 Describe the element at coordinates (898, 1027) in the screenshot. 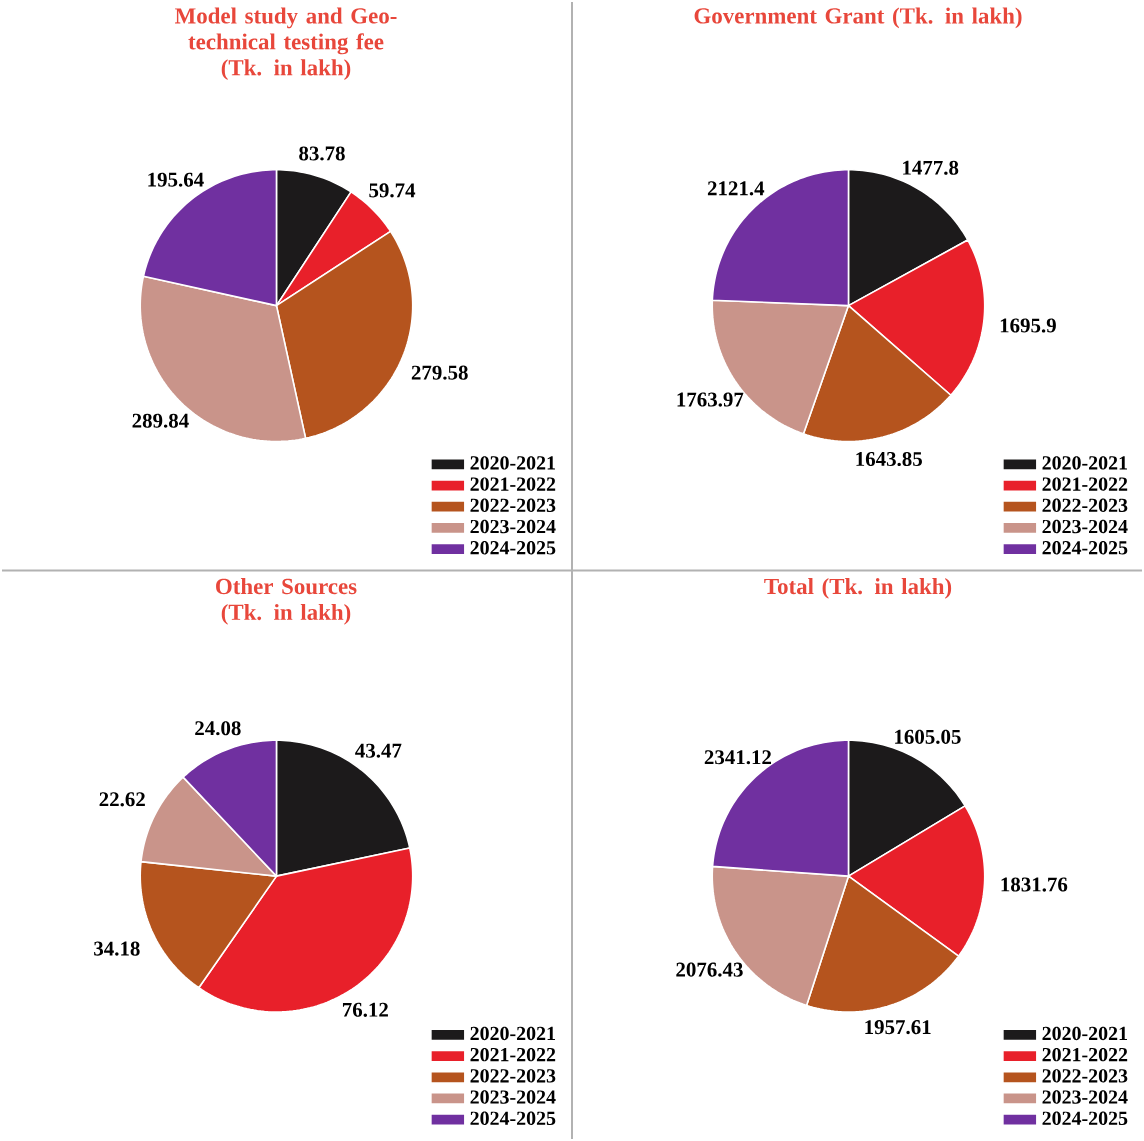

I see `data-label: 1957.61` at that location.